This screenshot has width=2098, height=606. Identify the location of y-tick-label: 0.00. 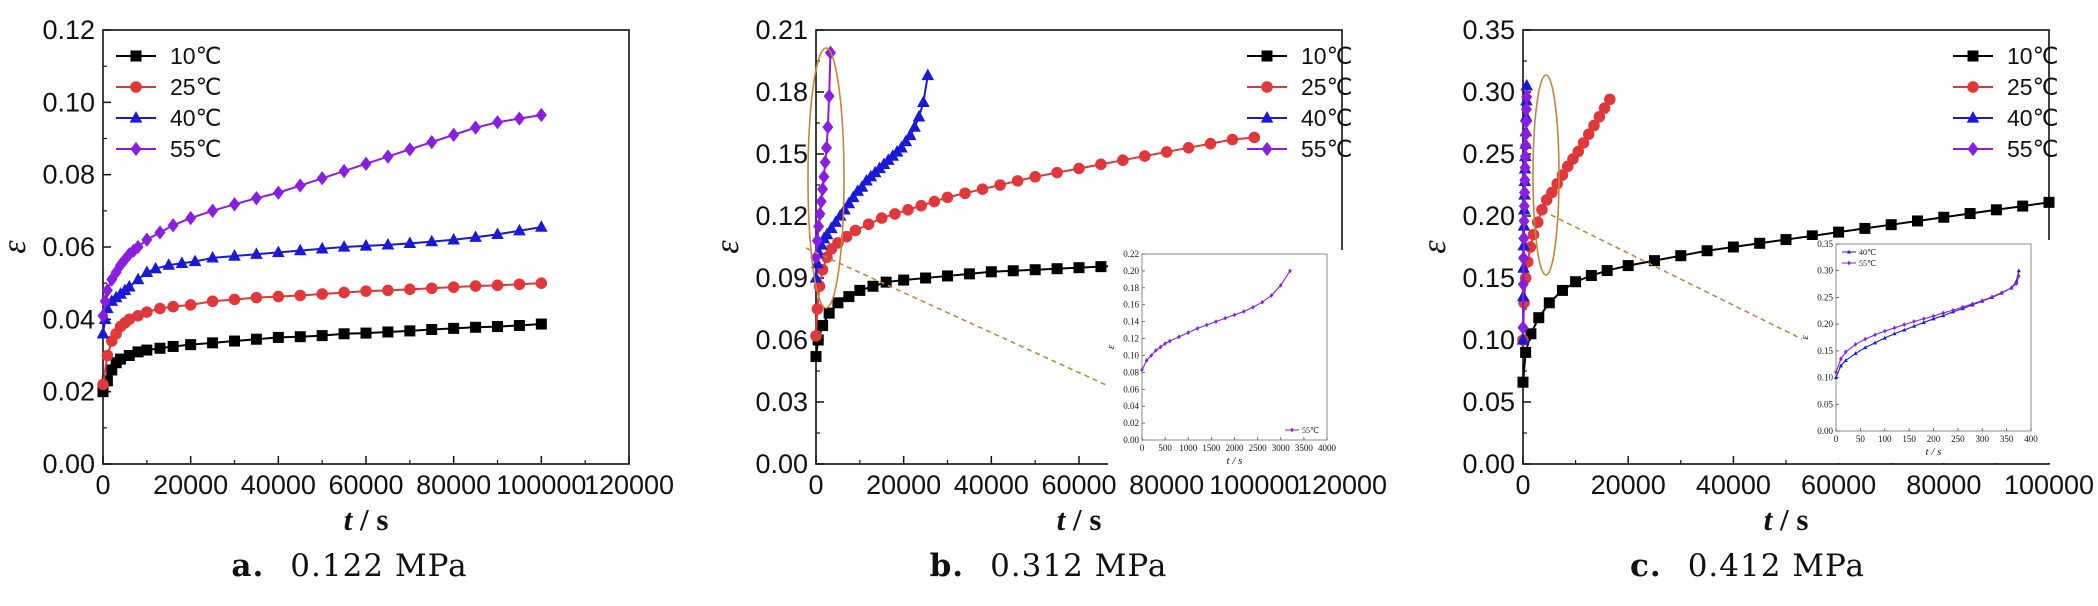
(68, 464).